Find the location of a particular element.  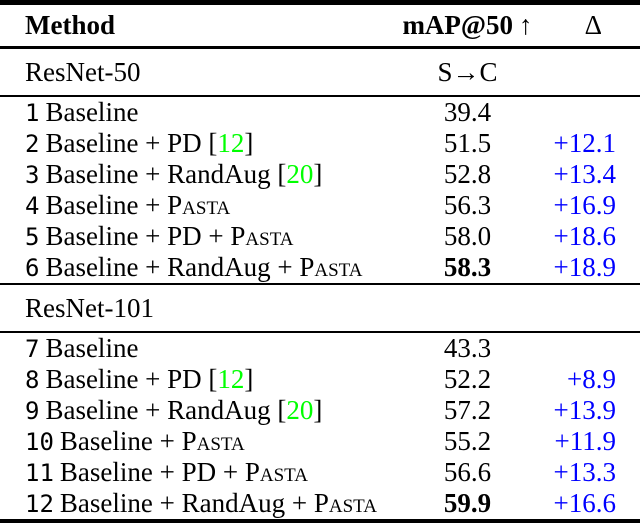

map-value-cell: 59.9 is located at coordinates (467, 503).